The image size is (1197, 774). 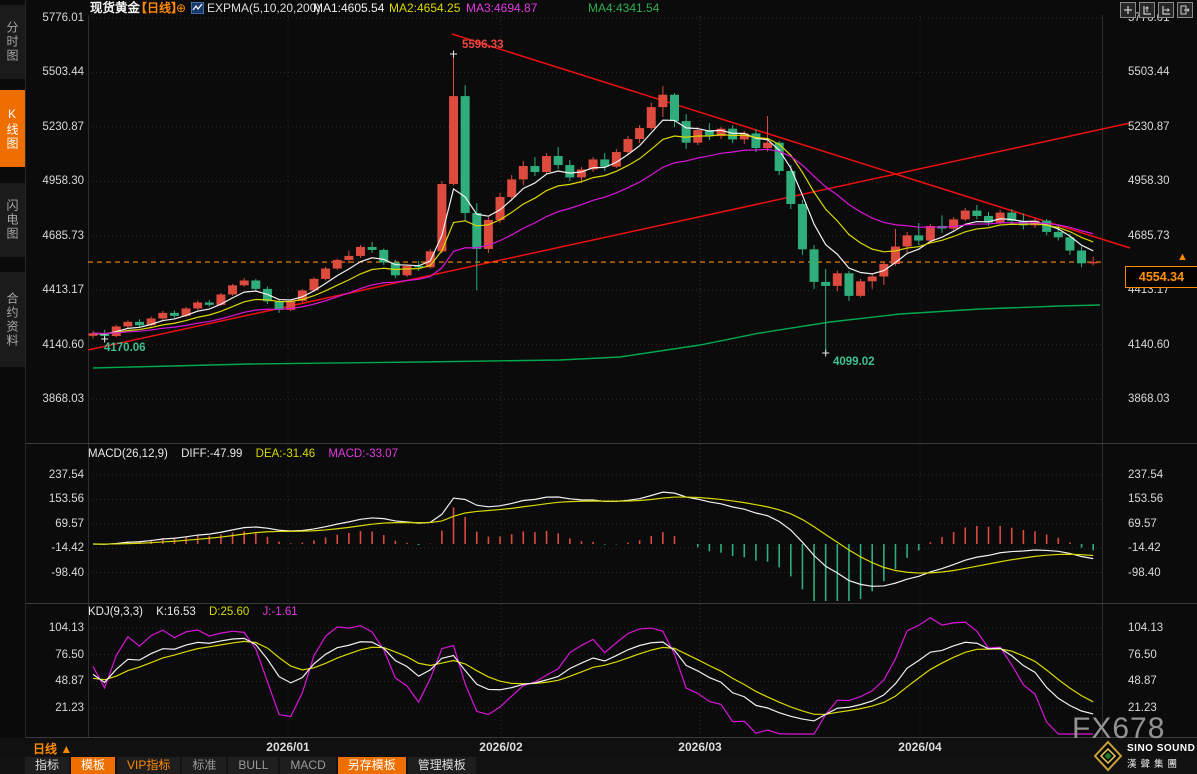 What do you see at coordinates (125, 348) in the screenshot?
I see `low-price-annotation-left: 4170.06` at bounding box center [125, 348].